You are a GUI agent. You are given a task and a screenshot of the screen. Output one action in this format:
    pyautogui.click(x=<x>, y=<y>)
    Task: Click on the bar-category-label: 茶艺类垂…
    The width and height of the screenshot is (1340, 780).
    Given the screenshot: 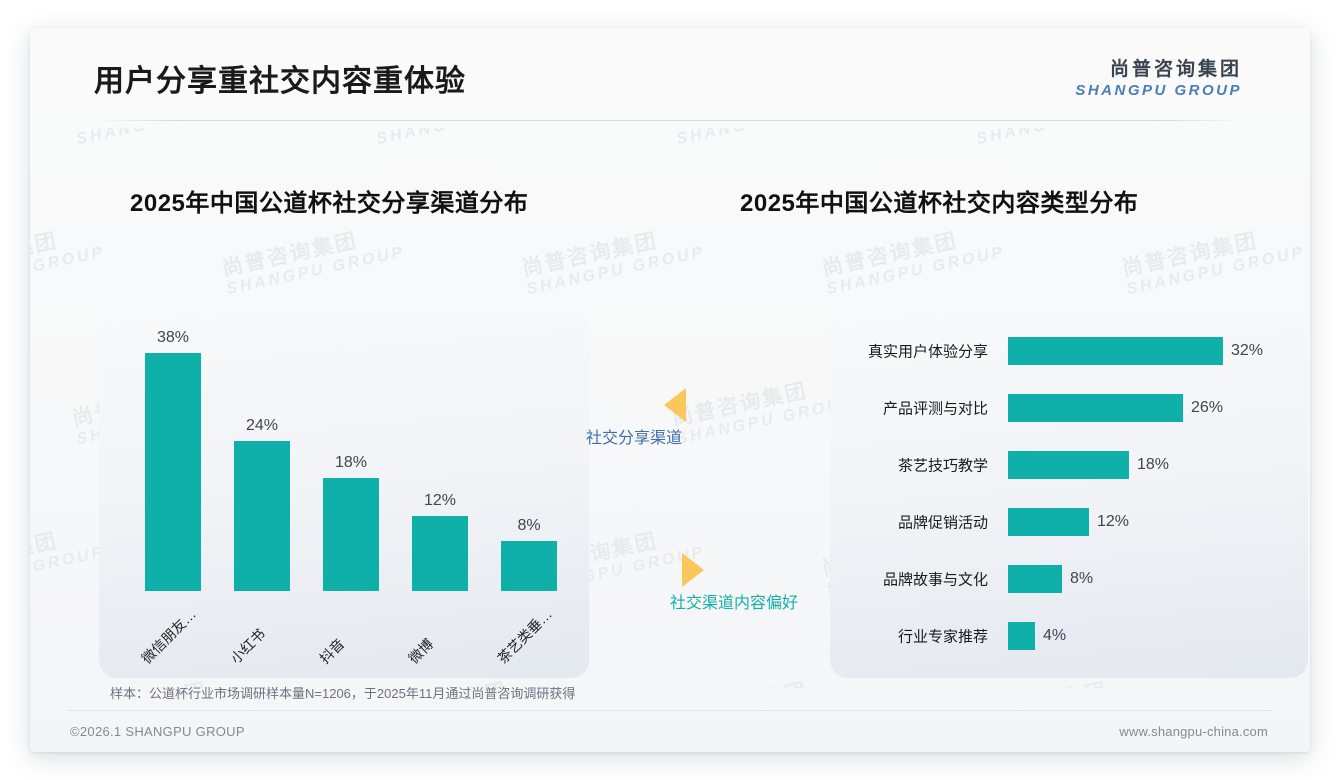 What is the action you would take?
    pyautogui.click(x=525, y=636)
    